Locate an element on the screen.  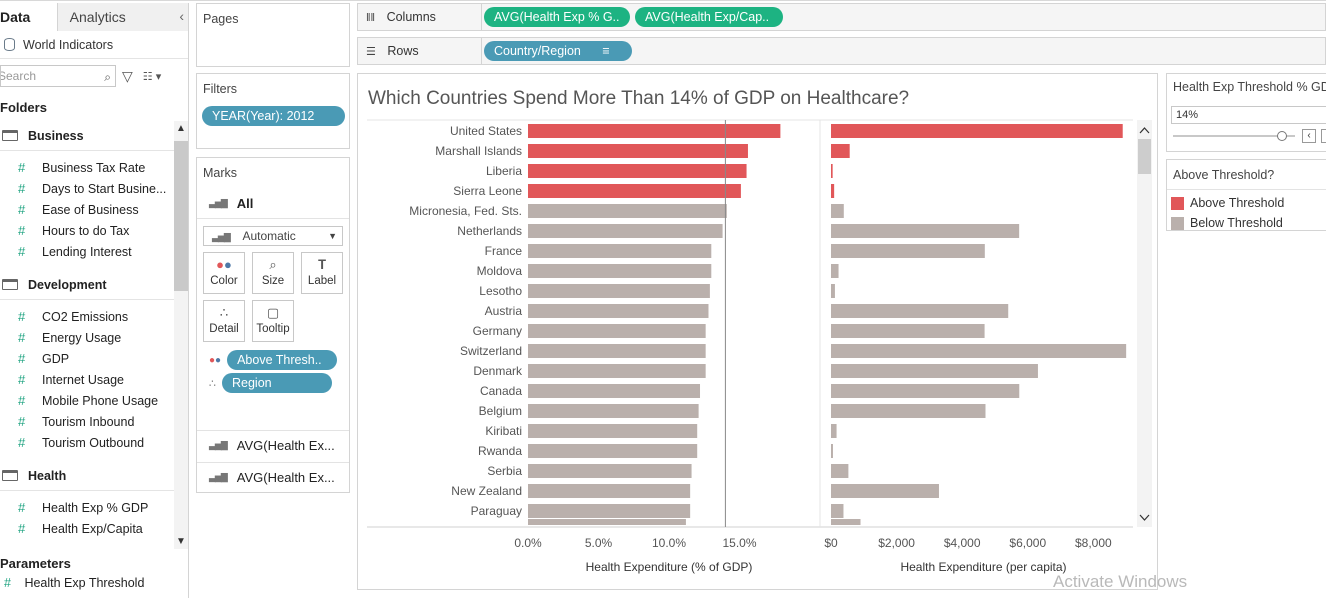
collapse-pane-icon: ‹ is located at coordinates (181, 16).